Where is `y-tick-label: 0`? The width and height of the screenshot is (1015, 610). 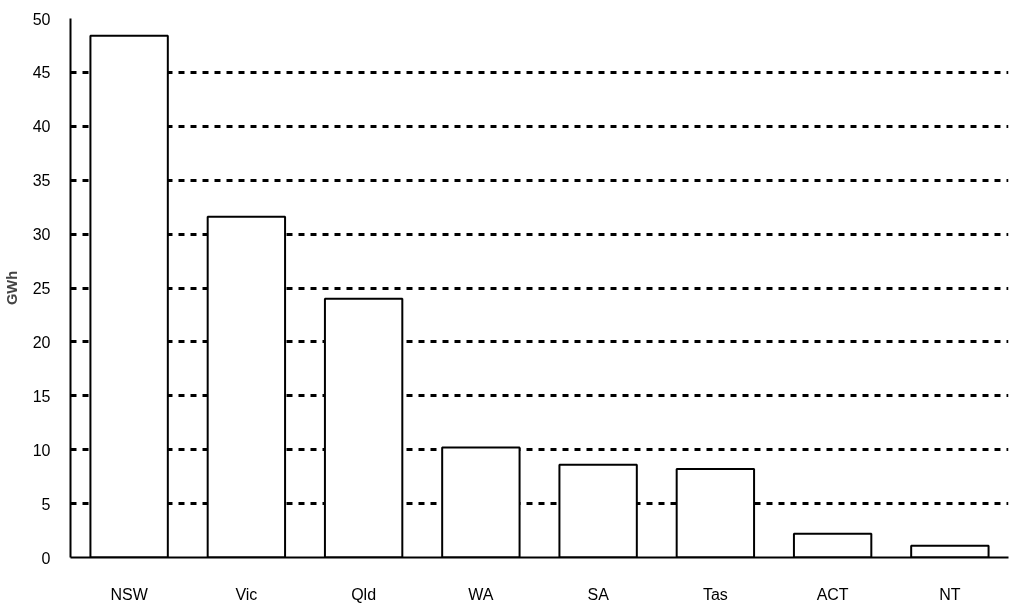 y-tick-label: 0 is located at coordinates (46, 558).